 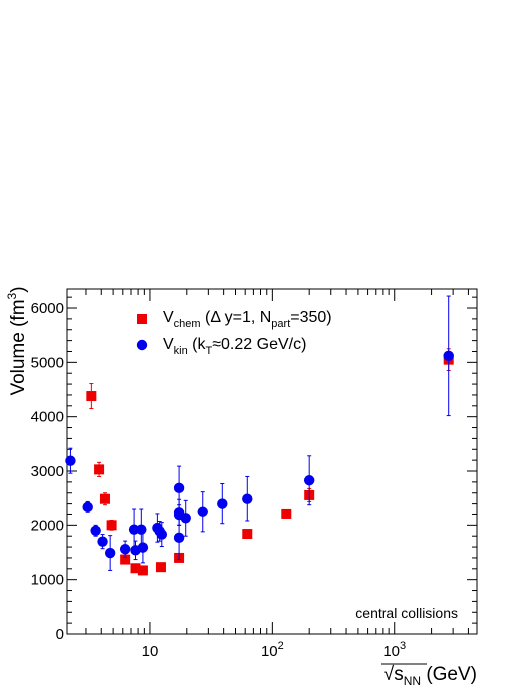 I want to click on y-tick-label: 4000, so click(x=47, y=417).